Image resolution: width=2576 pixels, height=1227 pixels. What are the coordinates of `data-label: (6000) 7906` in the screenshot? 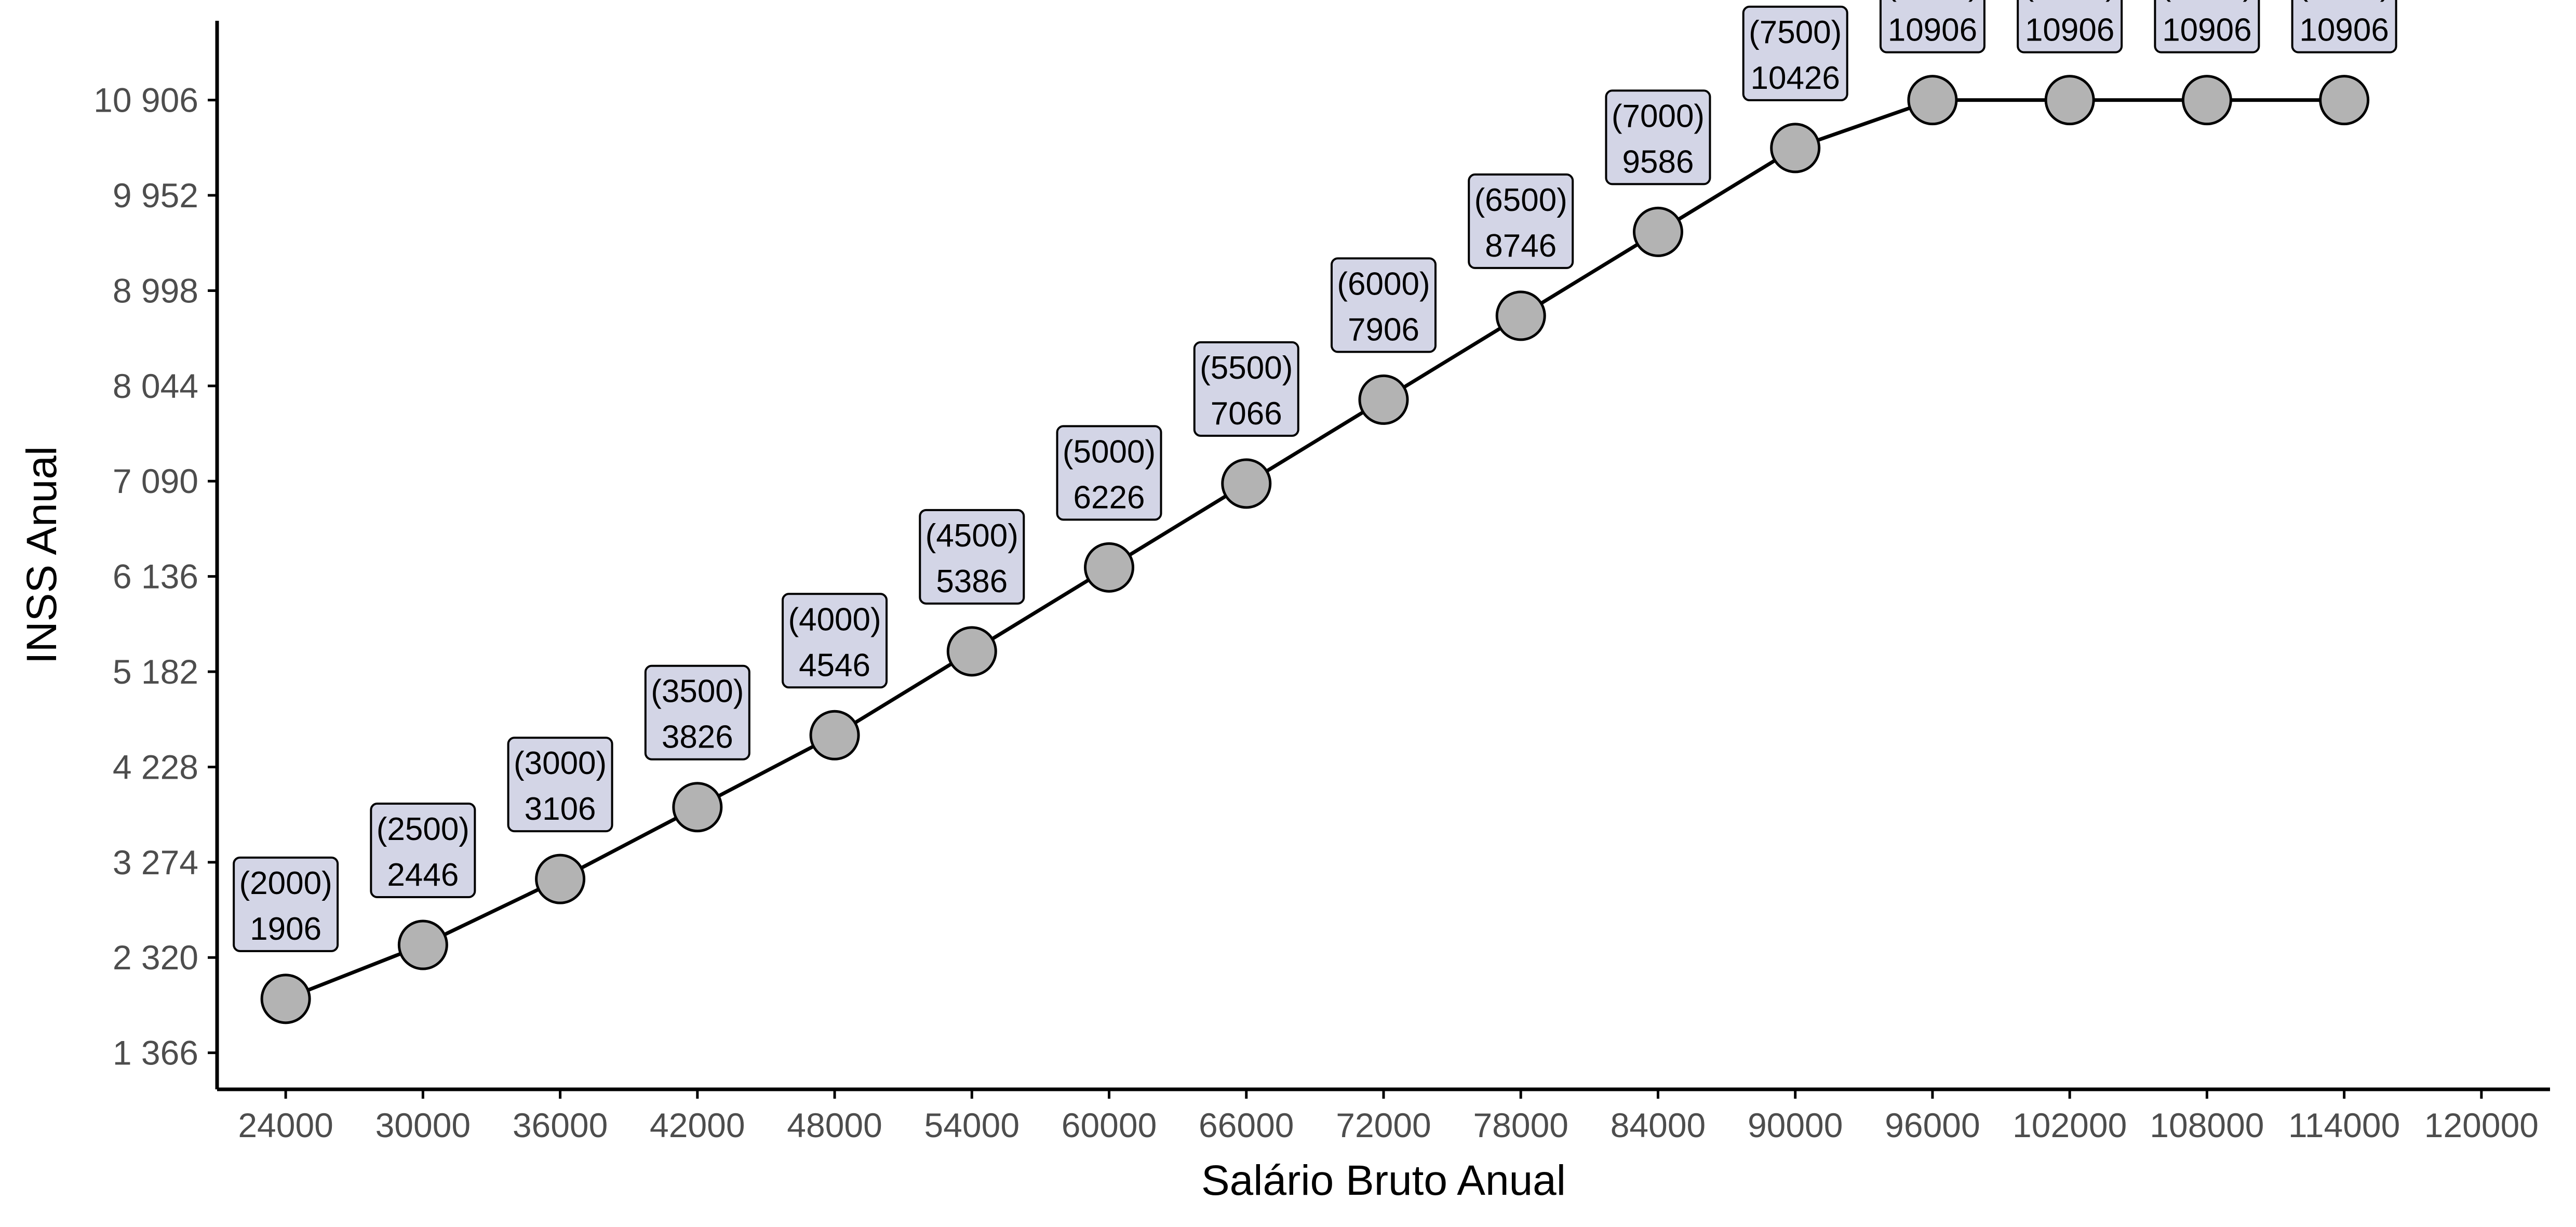 It's located at (1384, 305).